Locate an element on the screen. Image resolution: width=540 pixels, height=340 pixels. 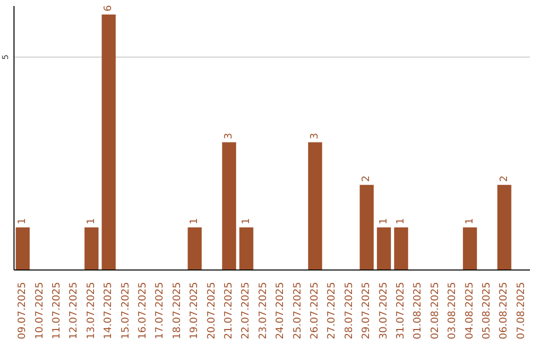
x-tick-label: 24.07.2025 is located at coordinates (280, 311).